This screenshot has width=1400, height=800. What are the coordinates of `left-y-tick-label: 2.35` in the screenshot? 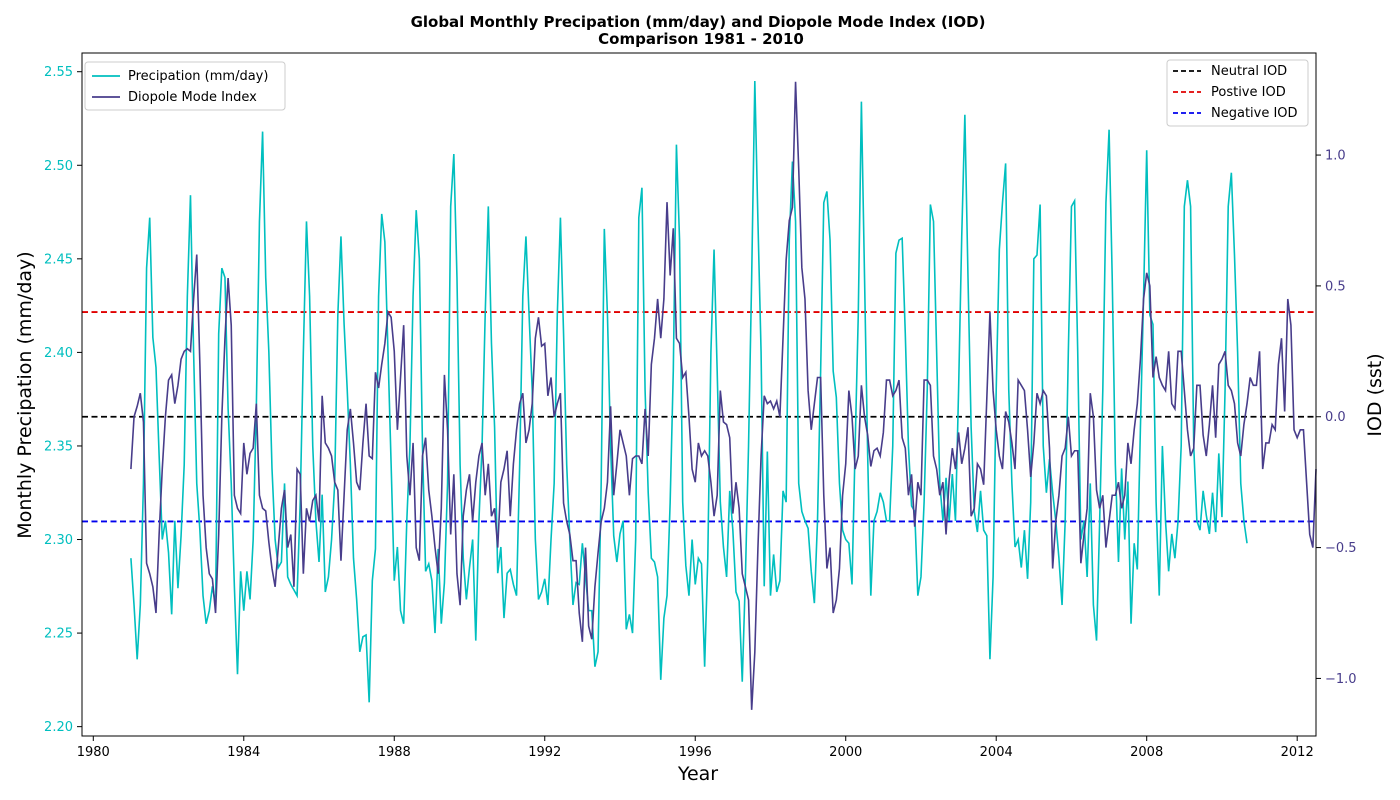 It's located at (58, 446).